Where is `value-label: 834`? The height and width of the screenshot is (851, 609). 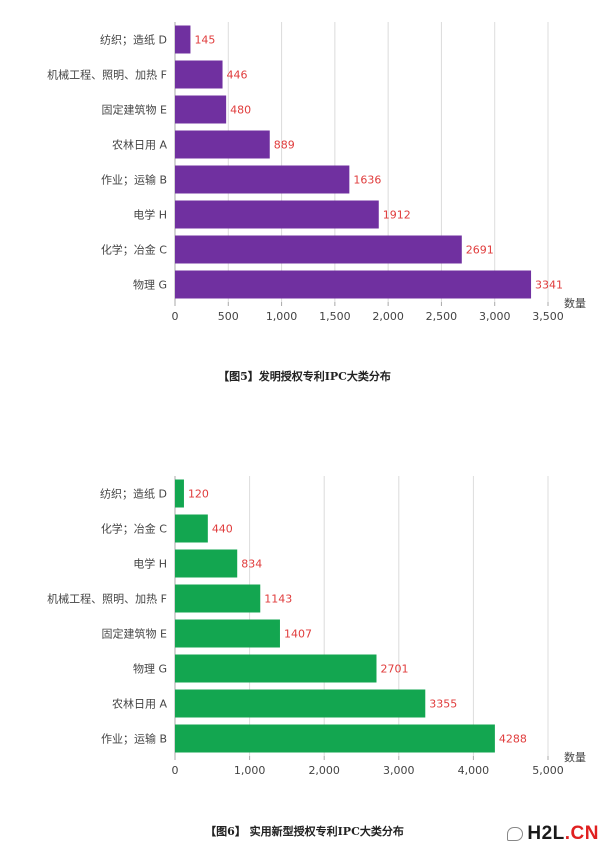 value-label: 834 is located at coordinates (251, 564).